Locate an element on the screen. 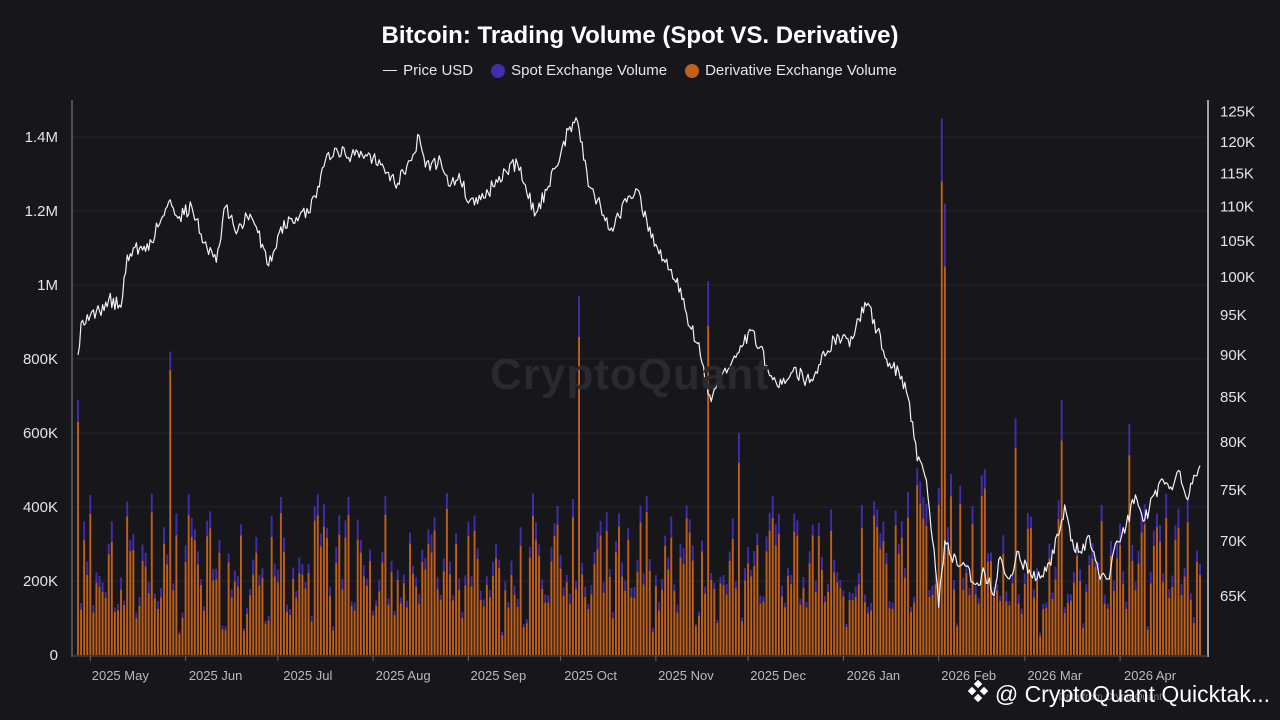 This screenshot has height=720, width=1280. legend-item-price: Price USD is located at coordinates (428, 70).